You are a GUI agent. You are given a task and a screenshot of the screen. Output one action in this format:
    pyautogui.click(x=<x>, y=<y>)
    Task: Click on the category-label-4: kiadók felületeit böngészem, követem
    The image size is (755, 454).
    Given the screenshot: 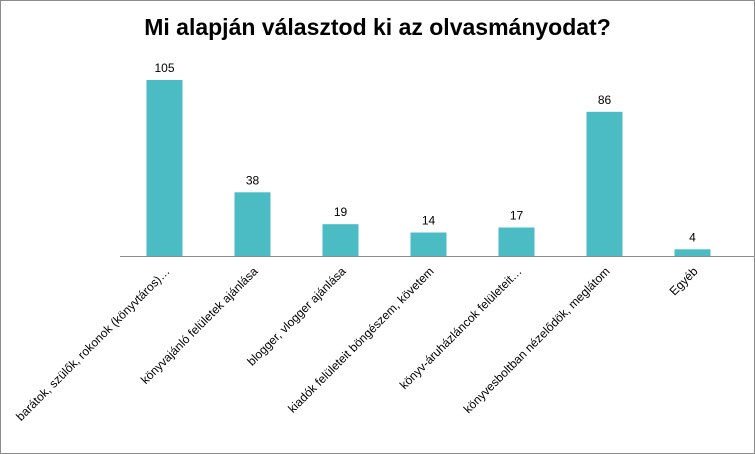 What is the action you would take?
    pyautogui.click(x=360, y=339)
    